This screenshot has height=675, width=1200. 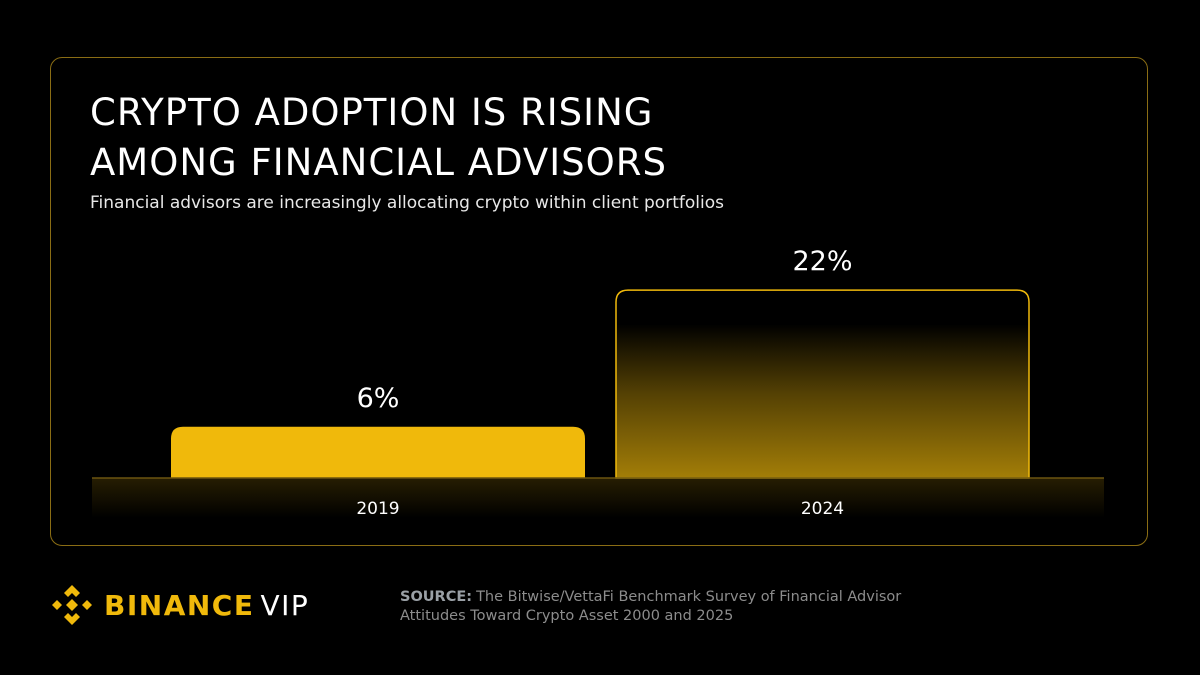 What do you see at coordinates (378, 452) in the screenshot?
I see `bar-2019` at bounding box center [378, 452].